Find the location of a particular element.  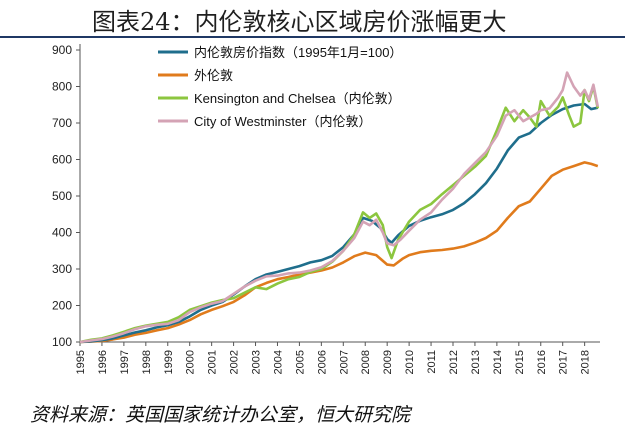

y-tick-label: 600 is located at coordinates (62, 160).